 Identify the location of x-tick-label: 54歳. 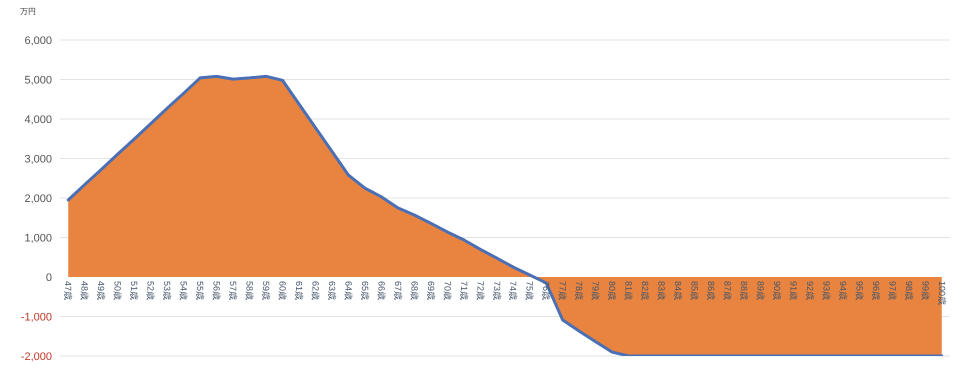
(183, 290).